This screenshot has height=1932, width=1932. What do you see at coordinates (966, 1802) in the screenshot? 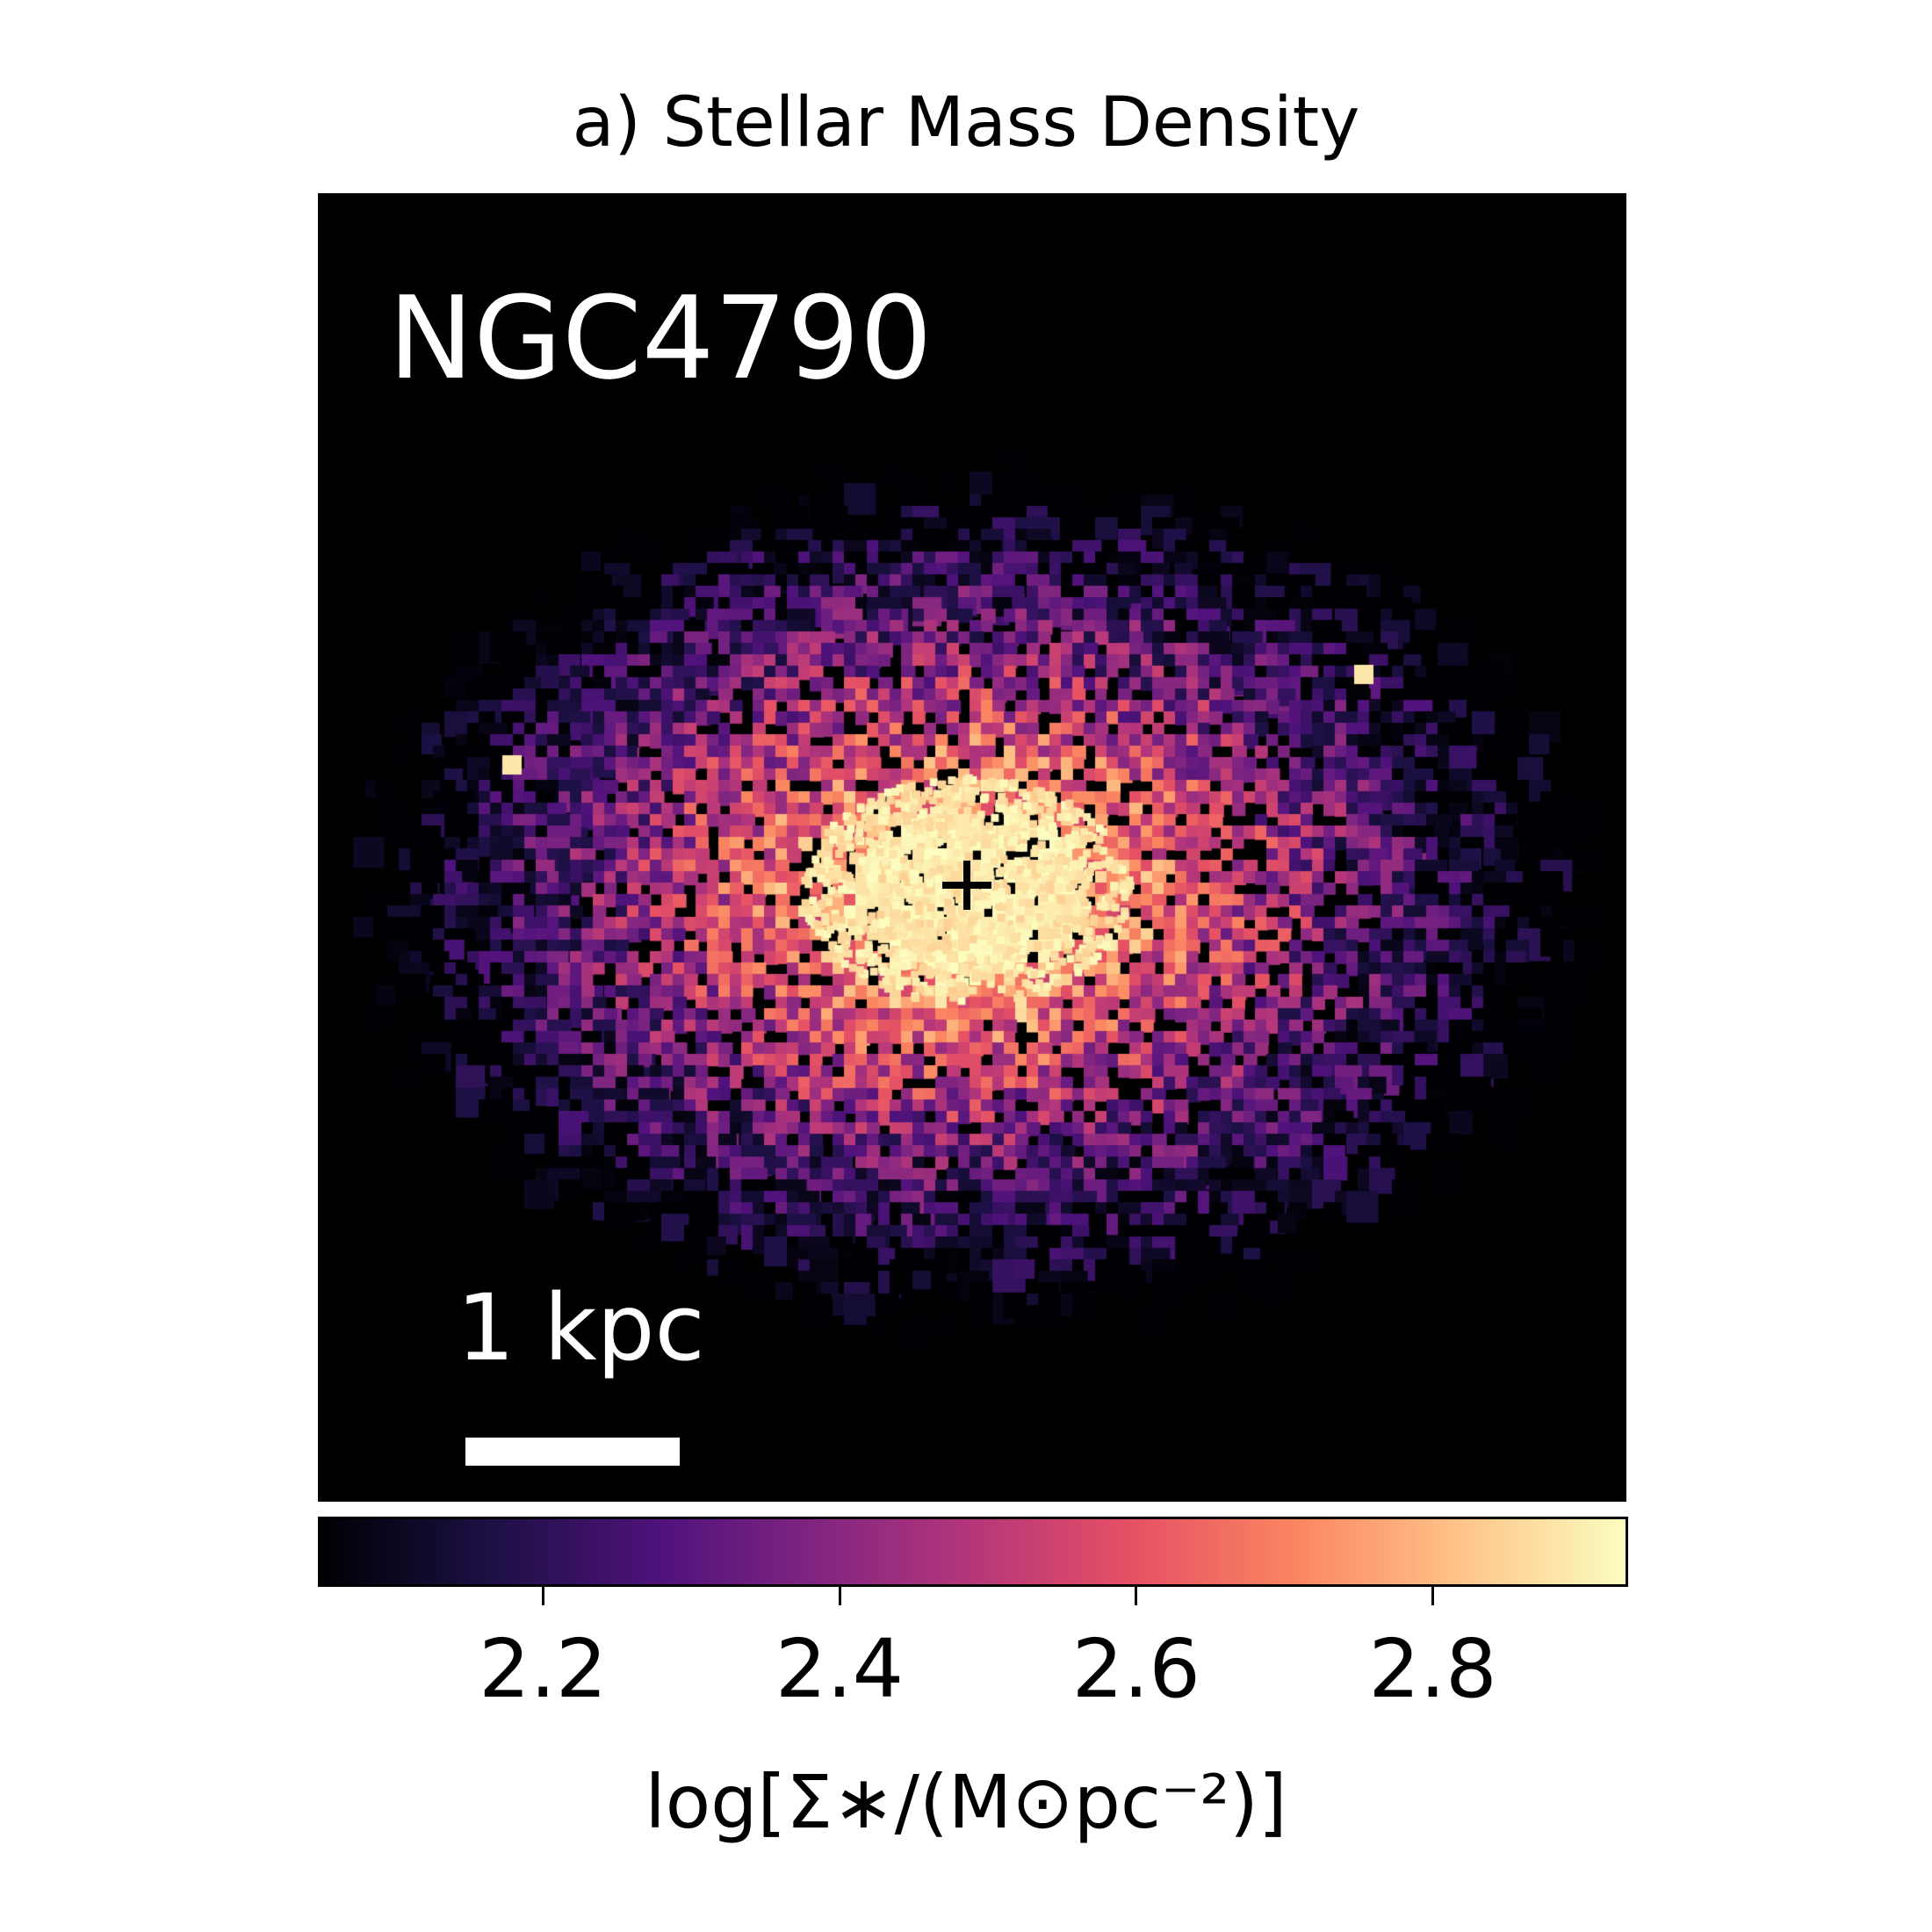
I see `colorbar-label: log[Σ∗/(M⊙pc⁻²)]` at bounding box center [966, 1802].